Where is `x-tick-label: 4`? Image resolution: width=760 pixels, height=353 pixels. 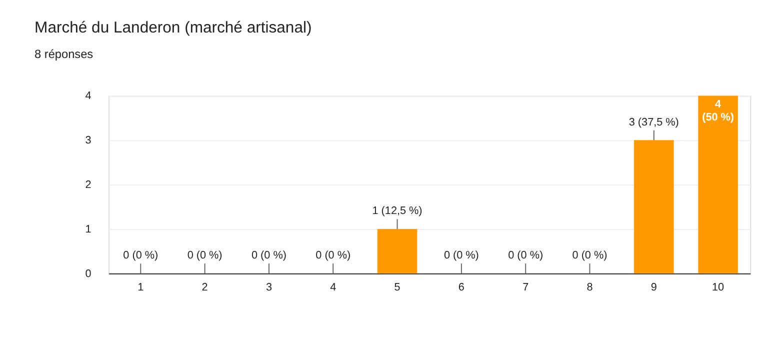
x-tick-label: 4 is located at coordinates (333, 288).